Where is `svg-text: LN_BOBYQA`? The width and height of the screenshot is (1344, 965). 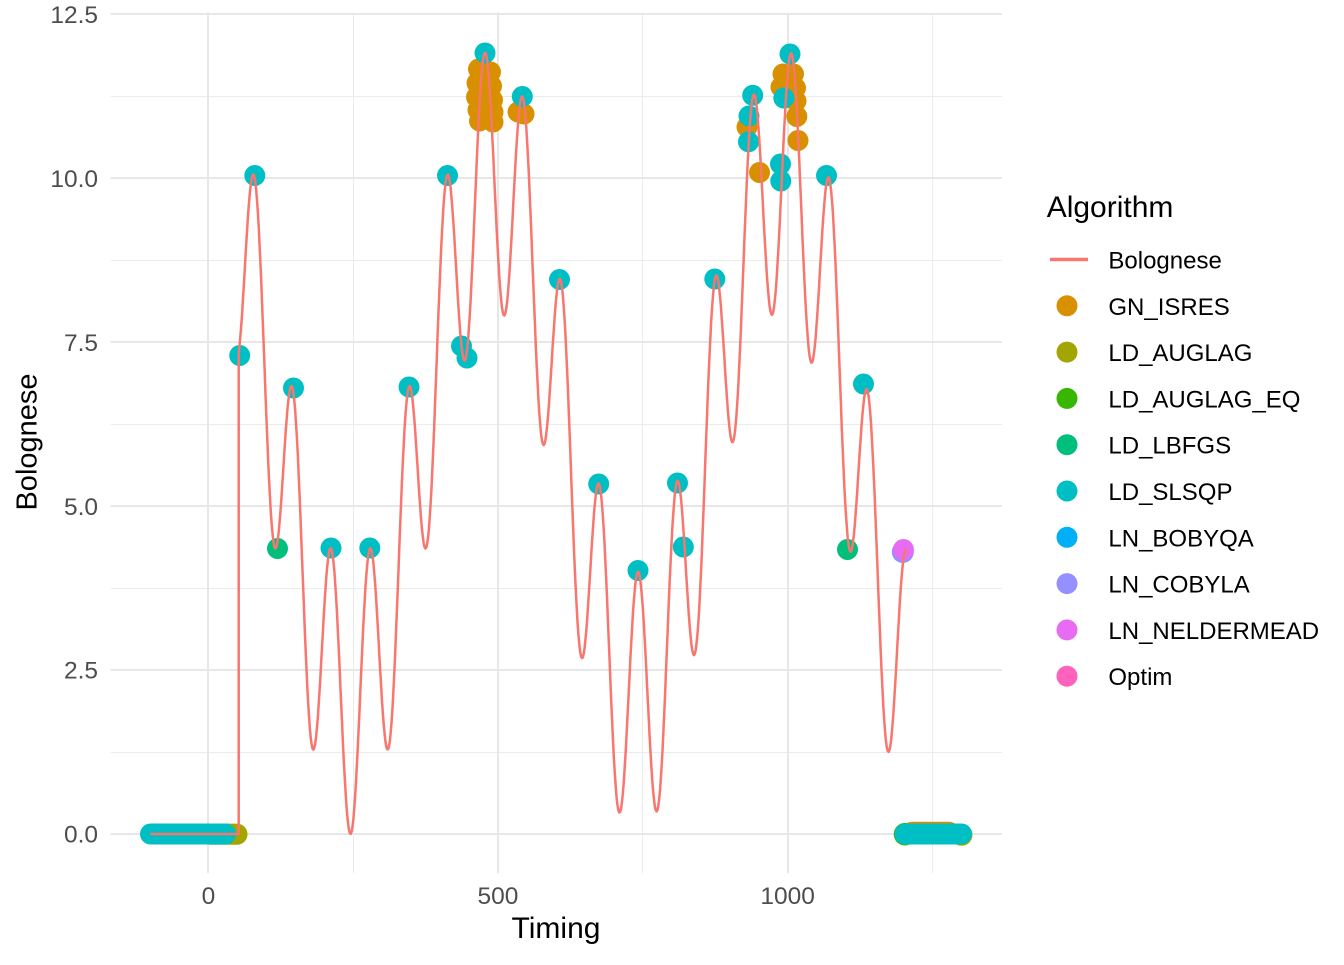
svg-text: LN_BOBYQA is located at coordinates (1180, 538).